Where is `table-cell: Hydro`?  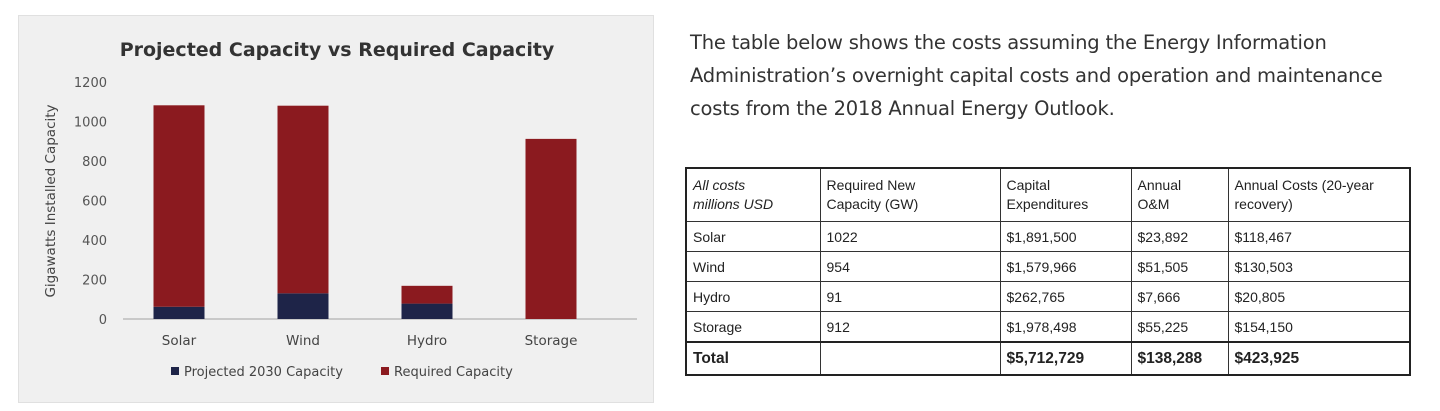 table-cell: Hydro is located at coordinates (753, 296).